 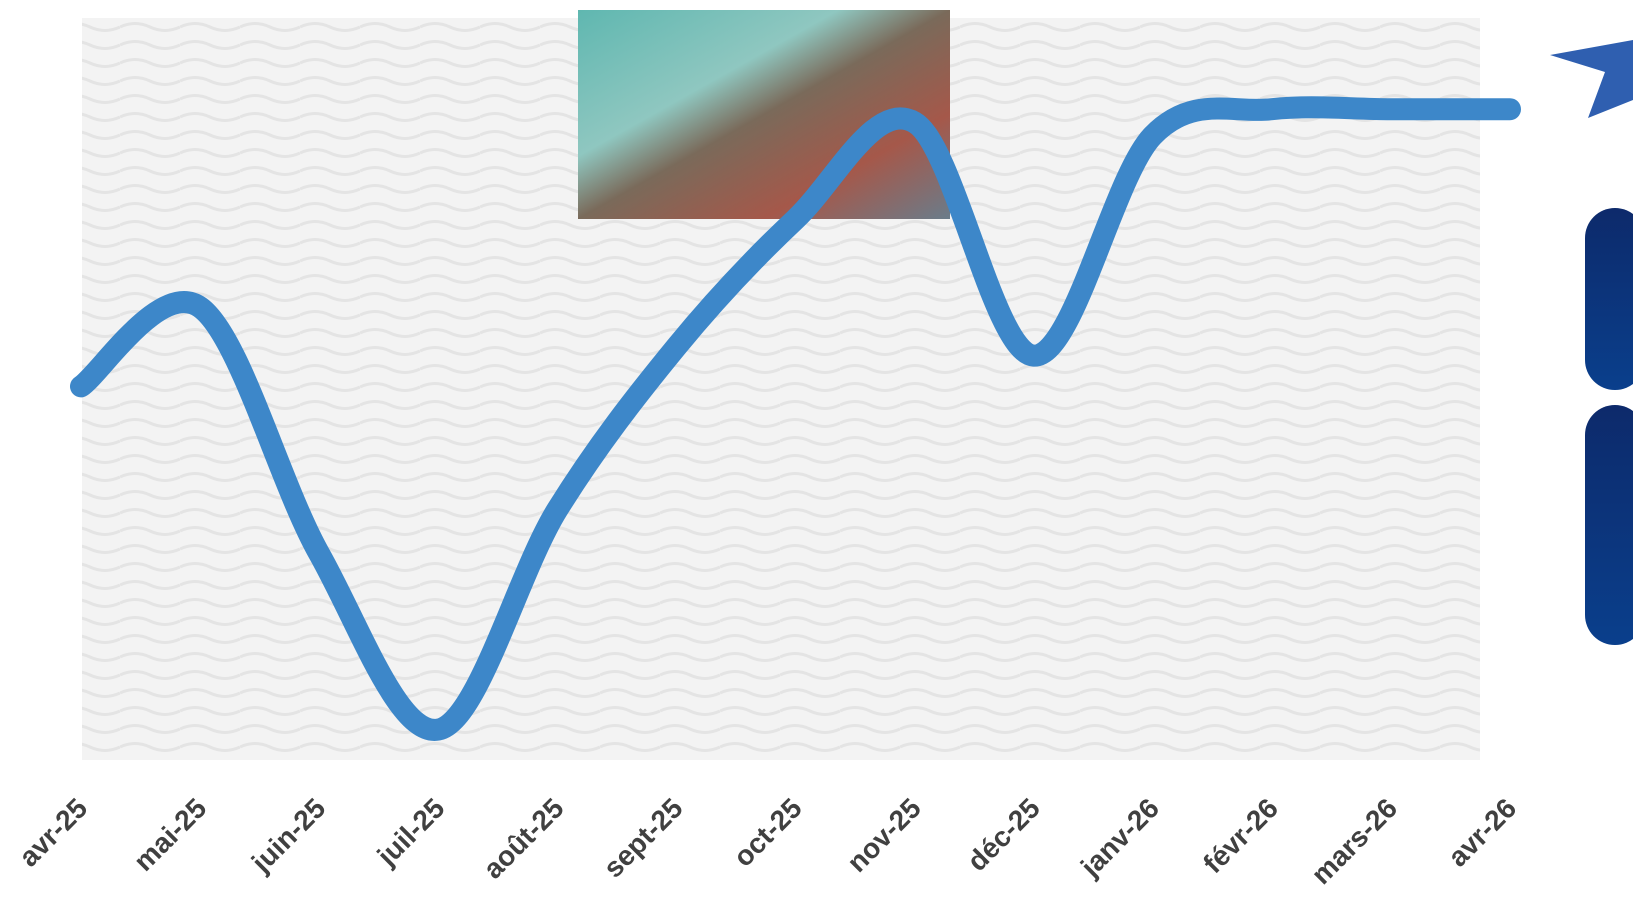 What do you see at coordinates (768, 832) in the screenshot?
I see `x-tick-label: oct-25` at bounding box center [768, 832].